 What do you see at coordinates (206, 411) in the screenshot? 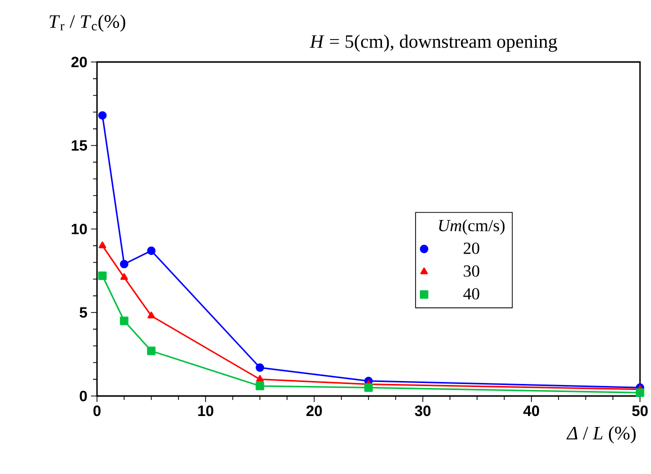
I see `x-tick-label: 10` at bounding box center [206, 411].